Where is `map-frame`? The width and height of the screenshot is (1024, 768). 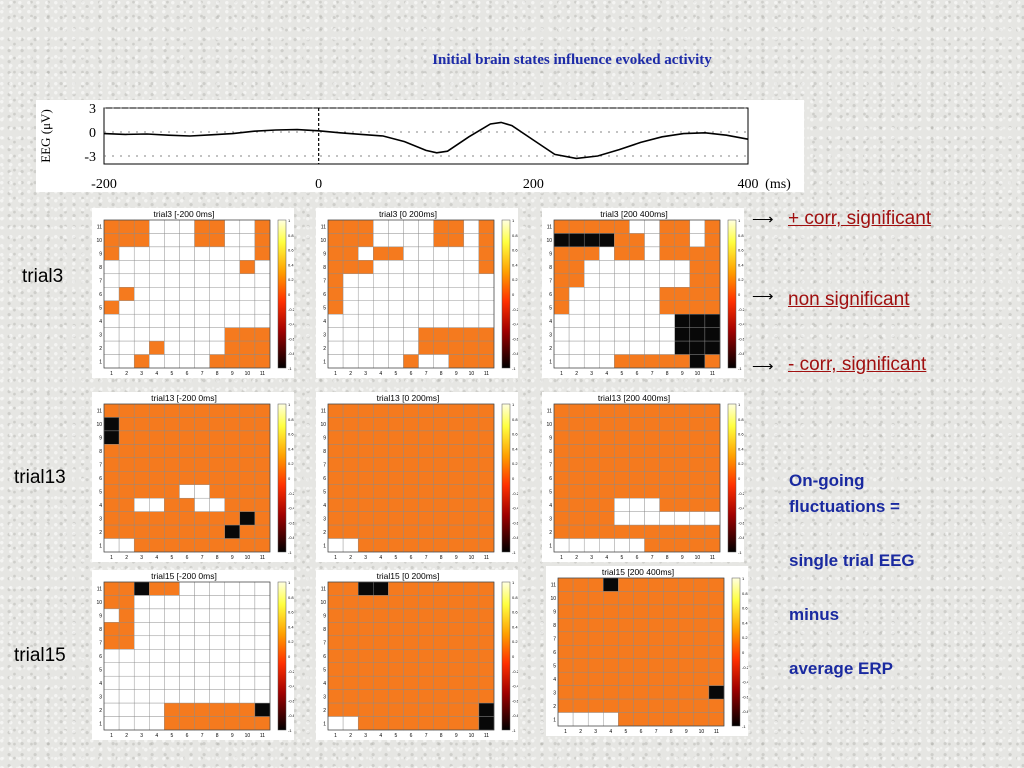
map-frame is located at coordinates (637, 478).